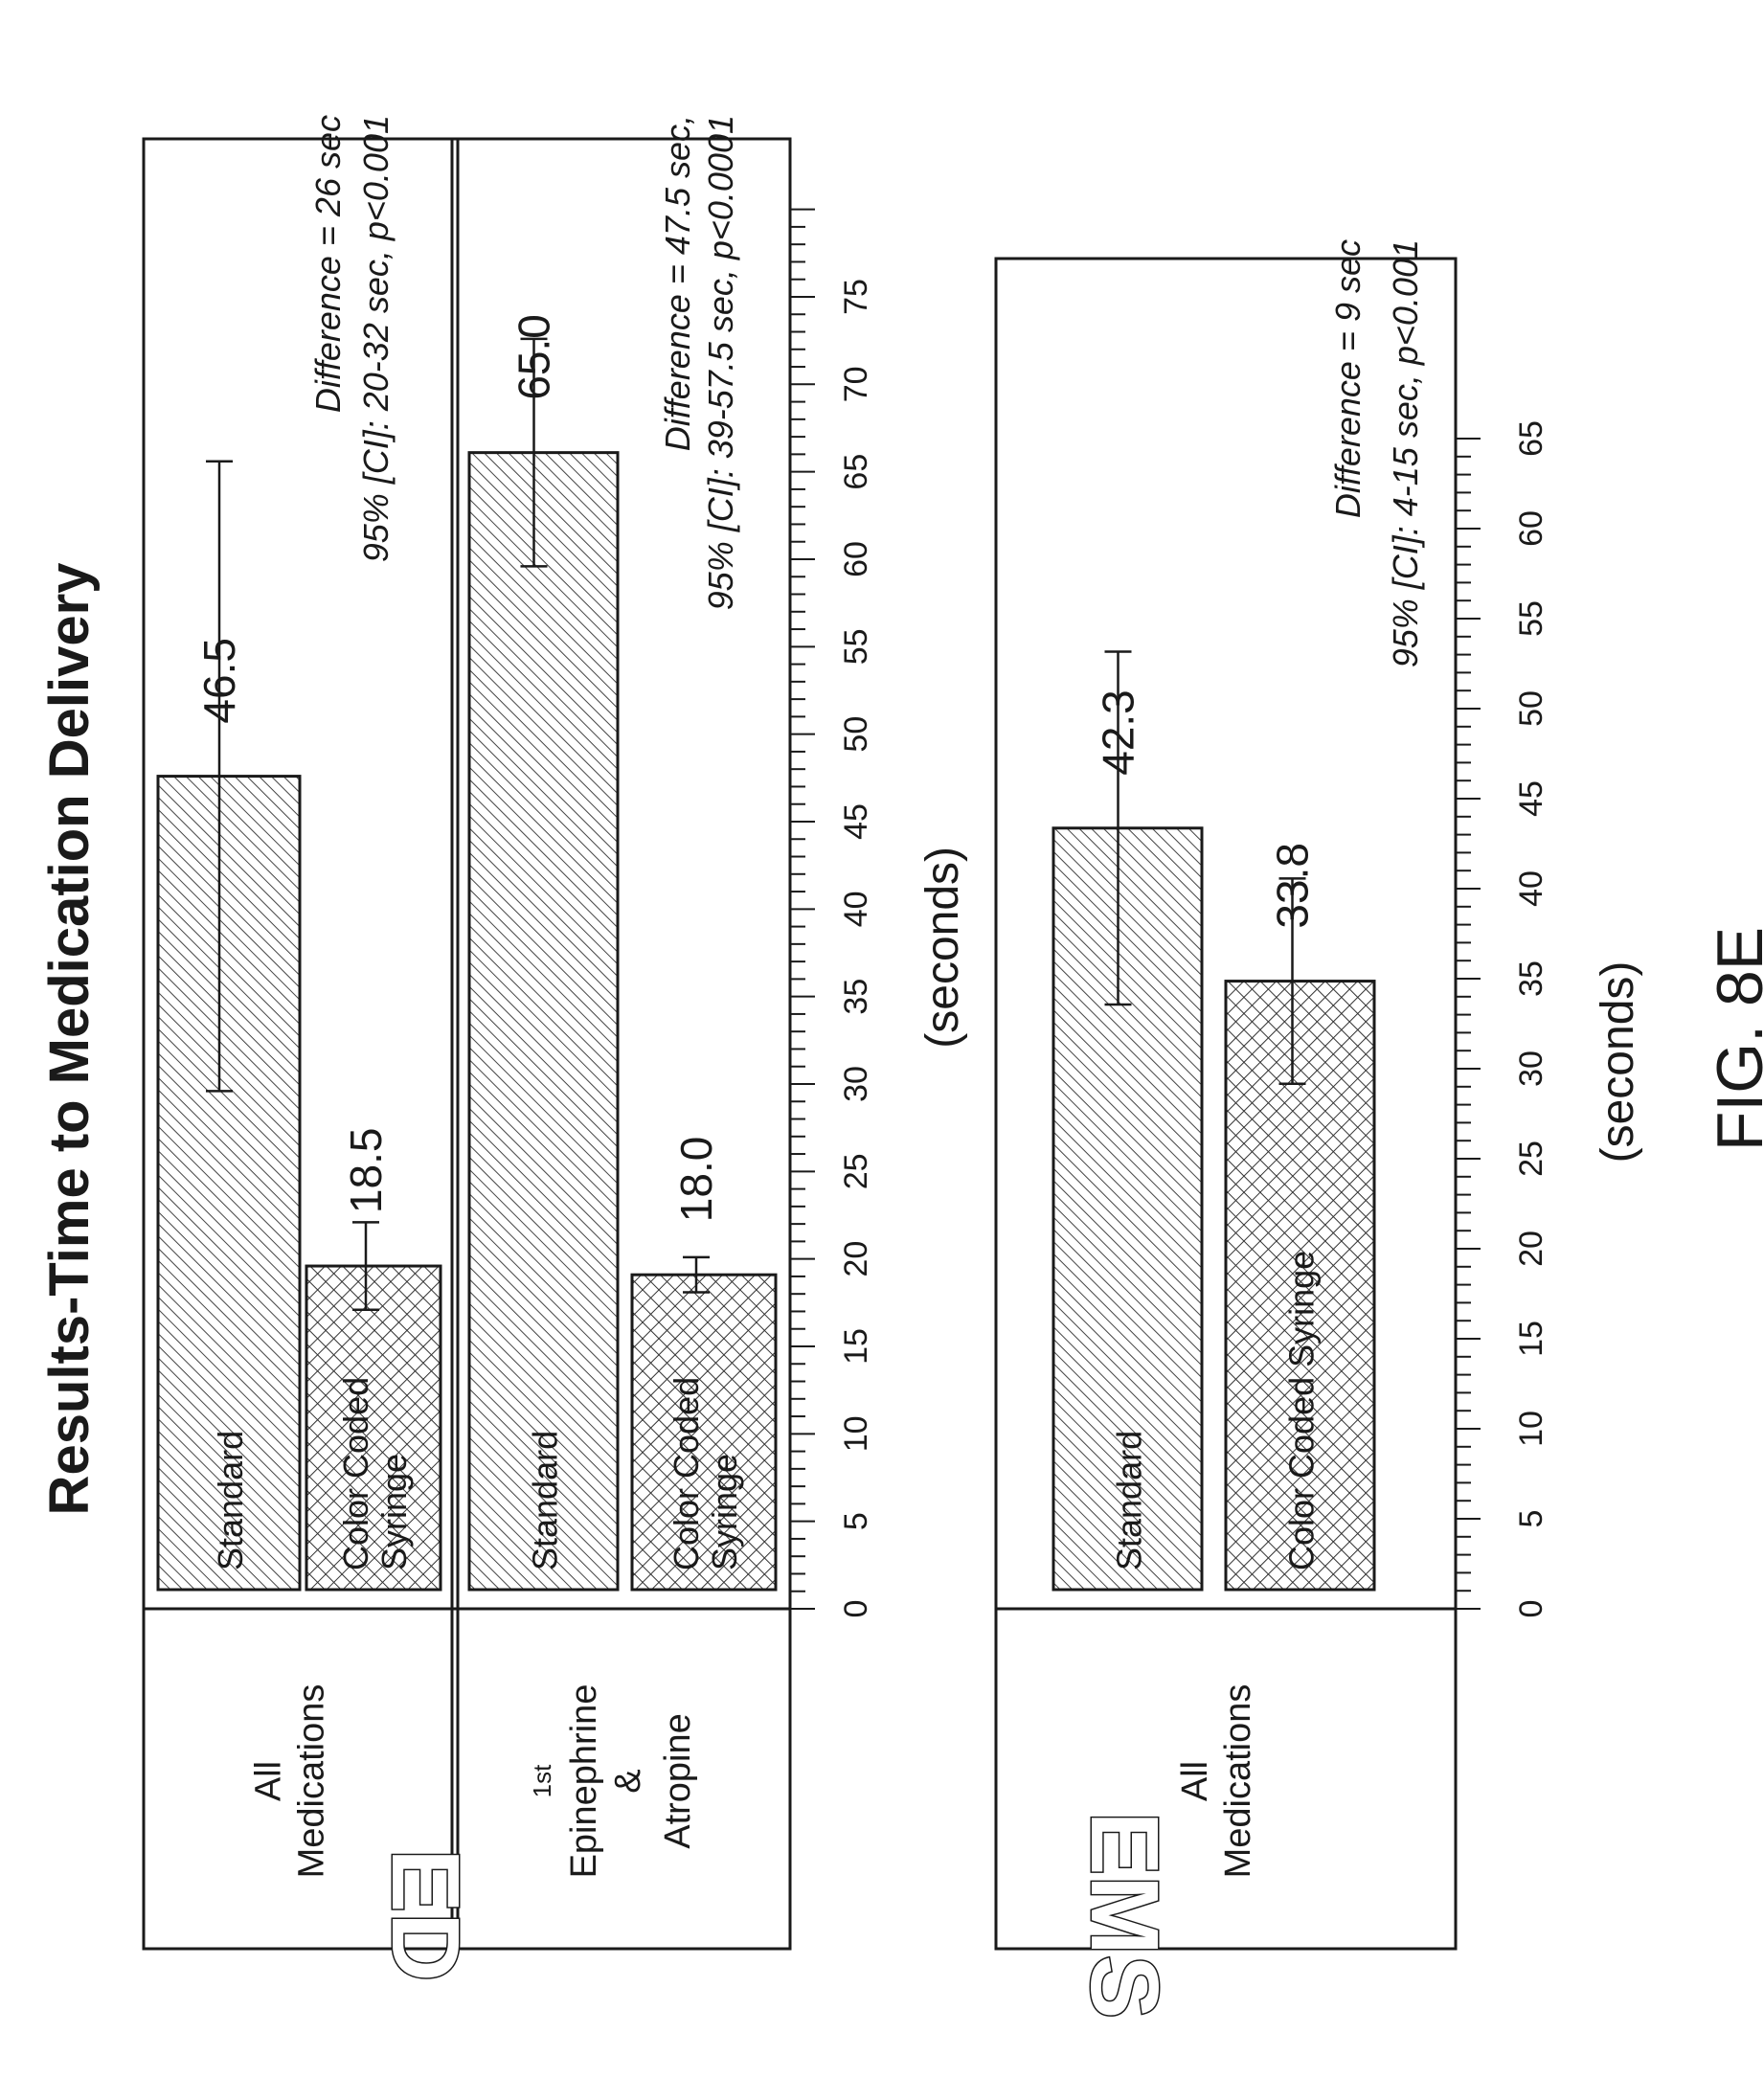  Describe the element at coordinates (1124, 1916) in the screenshot. I see `group-label-ems: EMS` at that location.